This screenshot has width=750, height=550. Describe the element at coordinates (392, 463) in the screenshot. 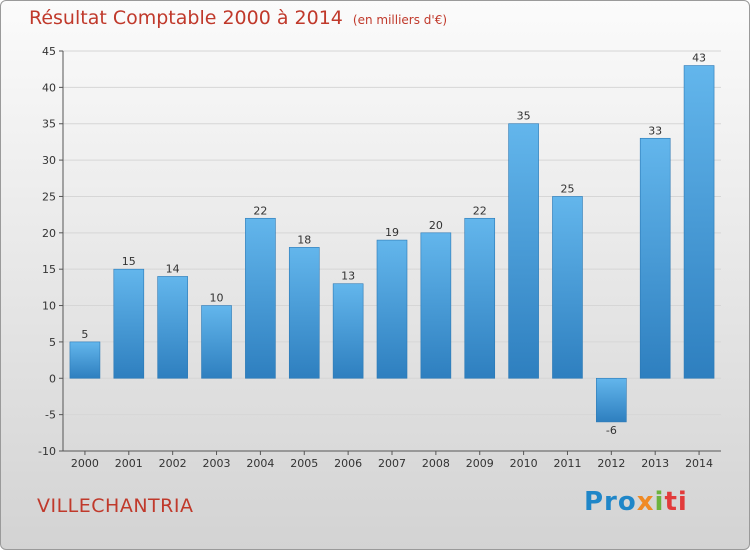

I see `x-tick-label: 2007` at that location.